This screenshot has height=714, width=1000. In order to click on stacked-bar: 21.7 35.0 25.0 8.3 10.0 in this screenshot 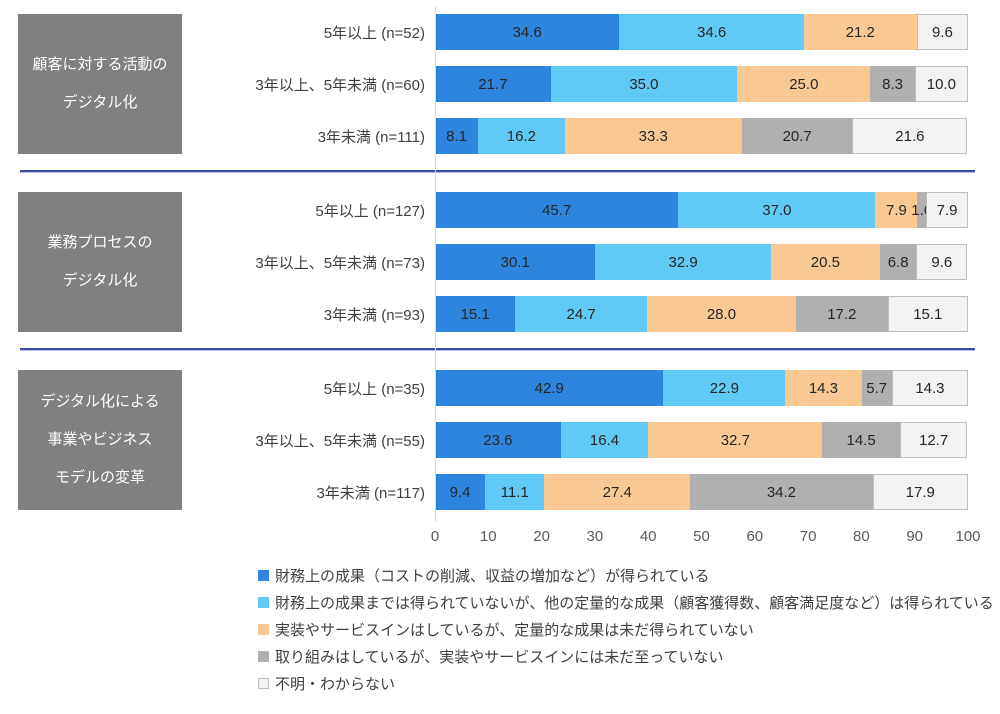, I will do `click(701, 84)`.